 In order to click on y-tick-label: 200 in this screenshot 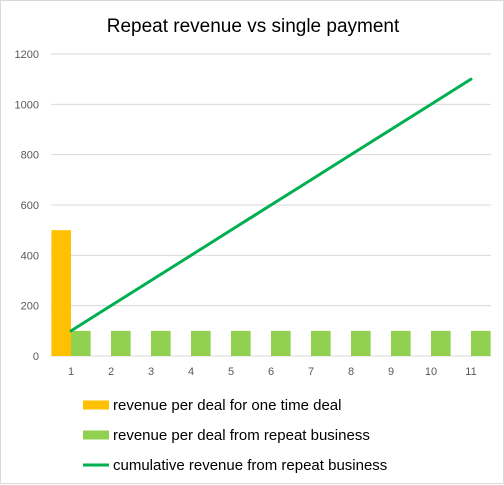, I will do `click(30, 307)`.